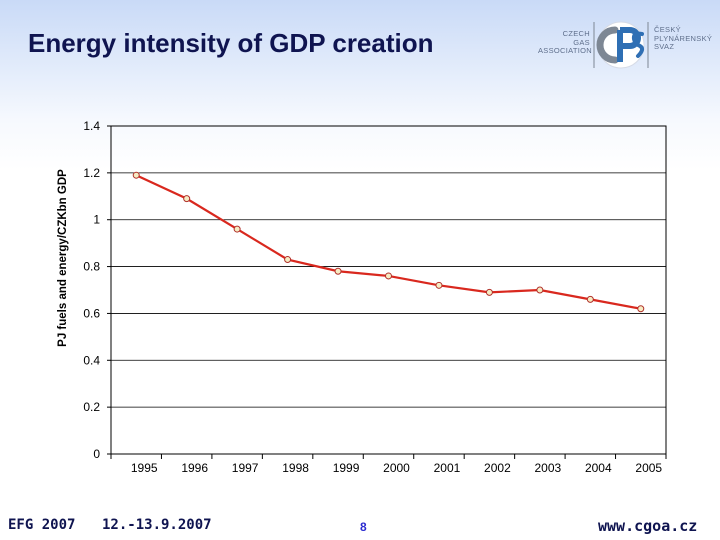 The image size is (720, 540). What do you see at coordinates (664, 46) in the screenshot?
I see `logo-right-line: SVAZ` at bounding box center [664, 46].